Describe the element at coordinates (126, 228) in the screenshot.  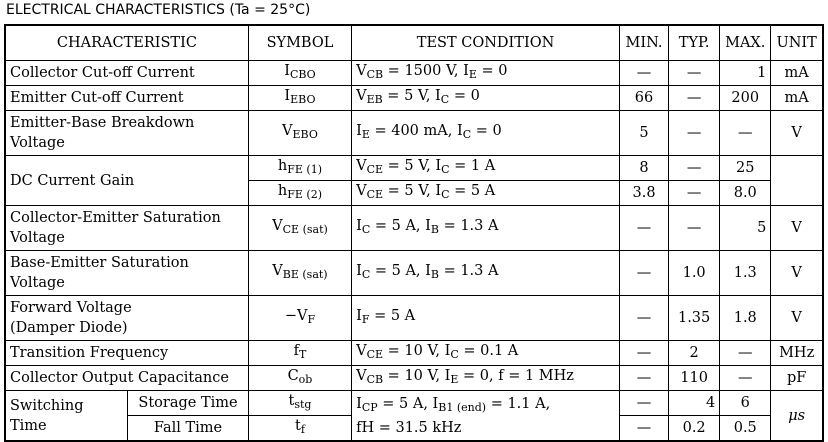
I see `characteristic-cell: Collector-Emitter Saturation Voltage` at that location.